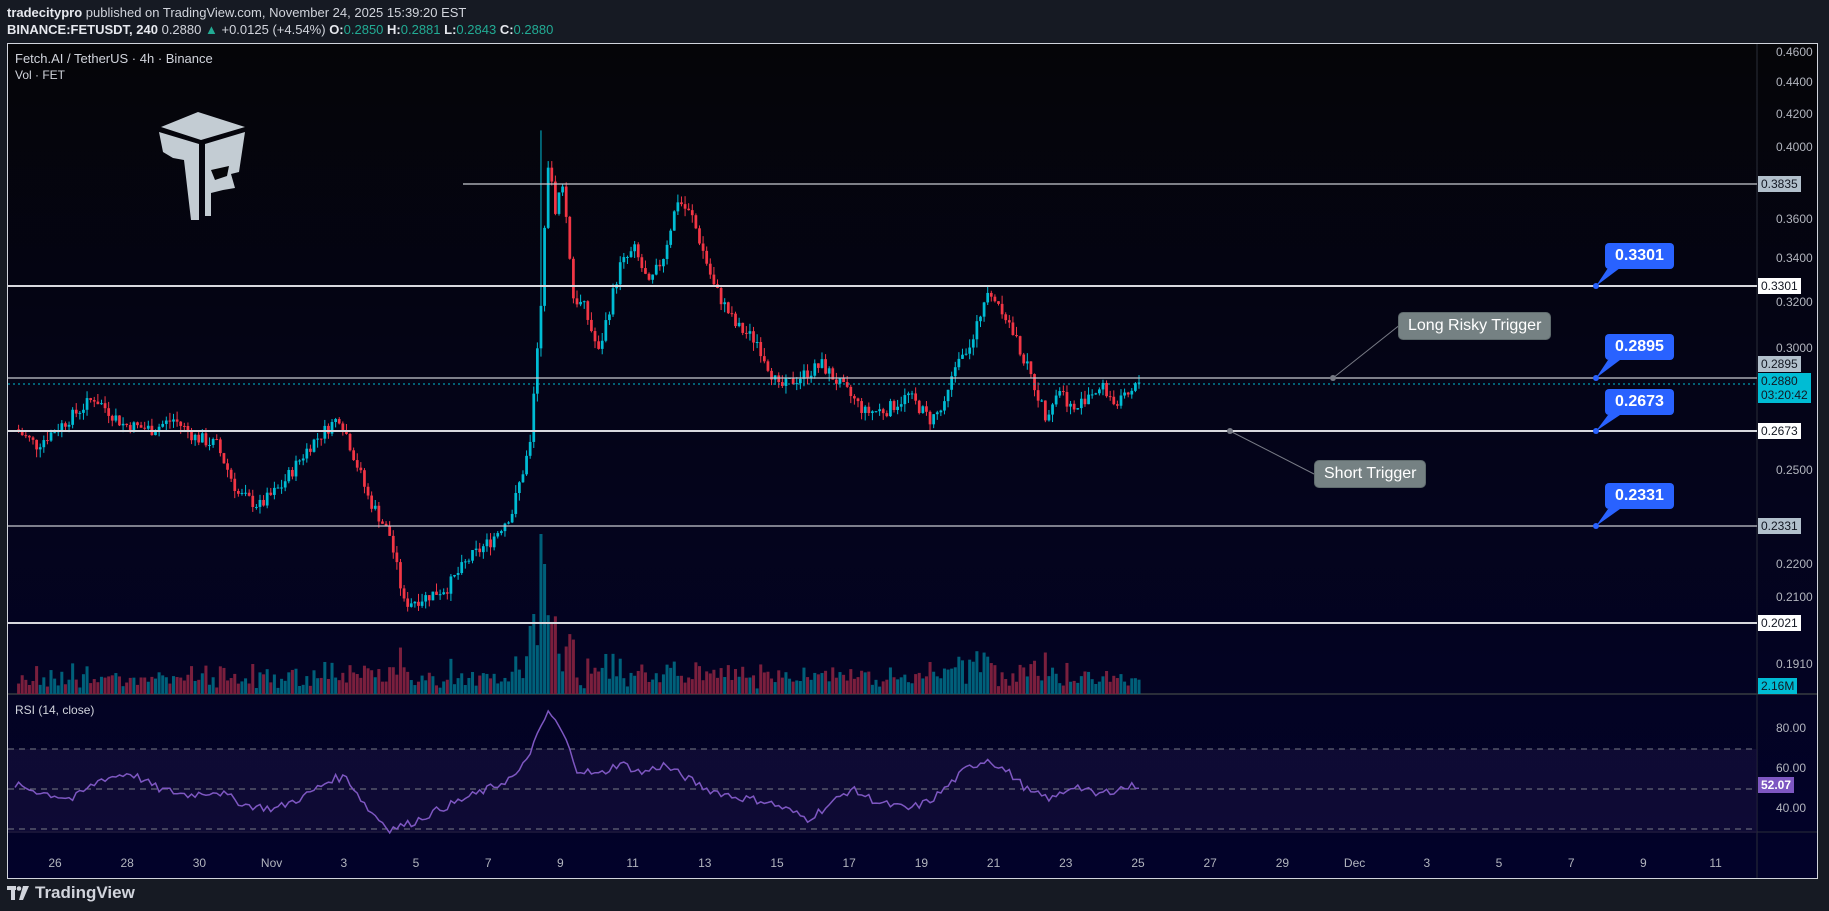 The image size is (1829, 911). I want to click on callout-0.2331: 0.2331, so click(1639, 496).